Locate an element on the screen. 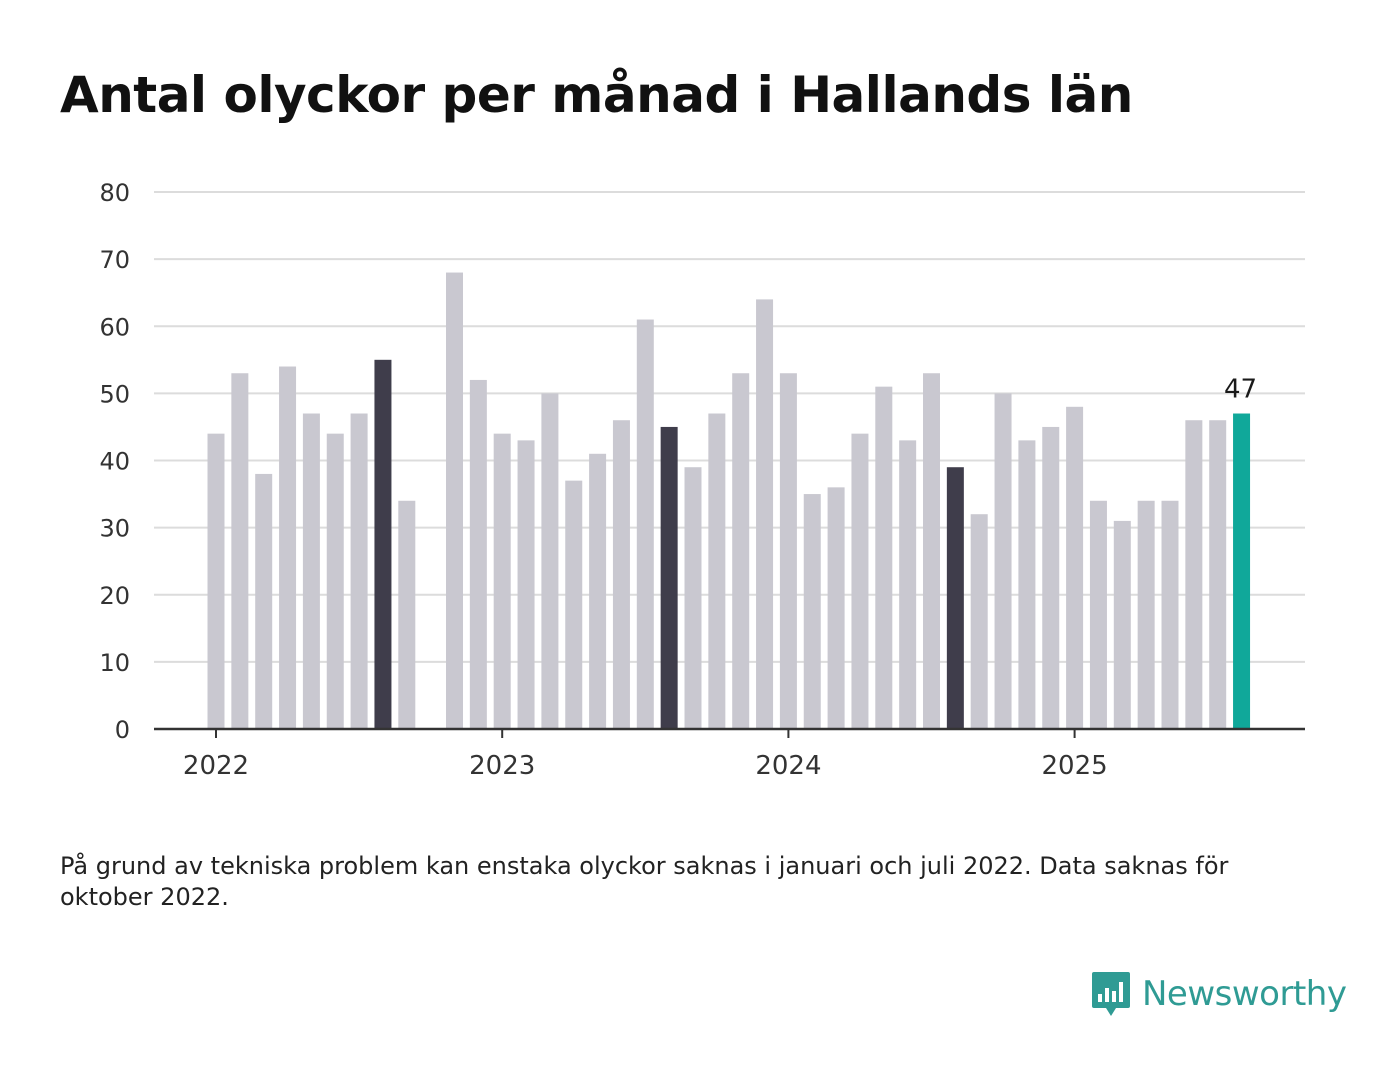  newsworthy-logo-icon is located at coordinates (1111, 994).